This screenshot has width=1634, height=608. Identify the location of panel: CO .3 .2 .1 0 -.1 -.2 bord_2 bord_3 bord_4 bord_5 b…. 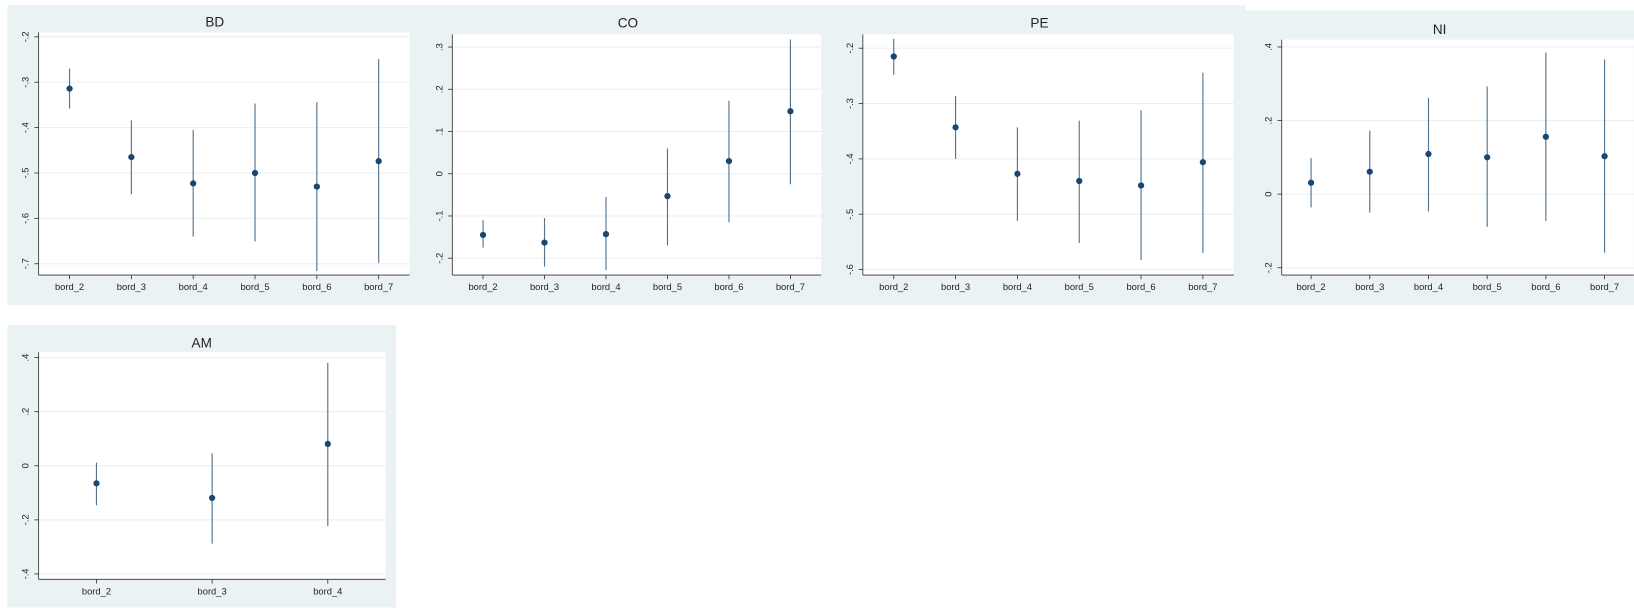
(628, 155).